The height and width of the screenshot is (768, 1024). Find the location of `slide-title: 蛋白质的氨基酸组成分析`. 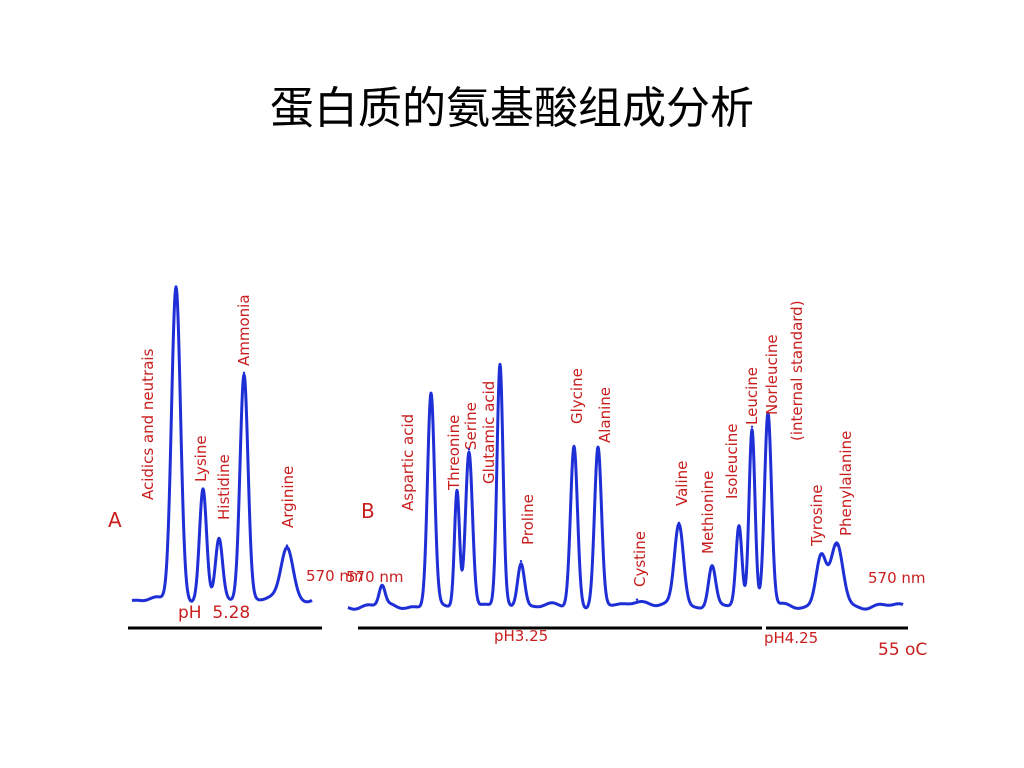

slide-title: 蛋白质的氨基酸组成分析 is located at coordinates (512, 108).